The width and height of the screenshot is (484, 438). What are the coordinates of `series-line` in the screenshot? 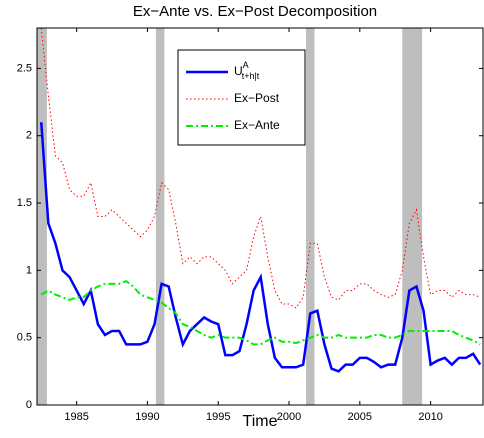 It's located at (260, 312).